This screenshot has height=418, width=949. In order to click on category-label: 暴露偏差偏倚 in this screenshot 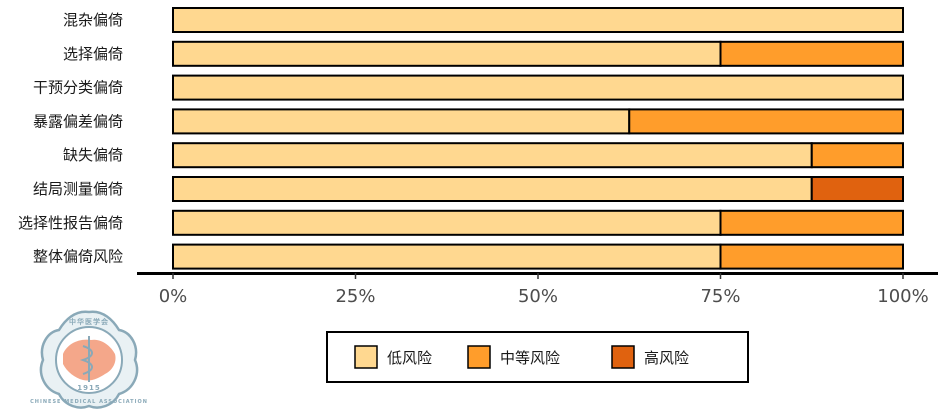, I will do `click(78, 121)`.